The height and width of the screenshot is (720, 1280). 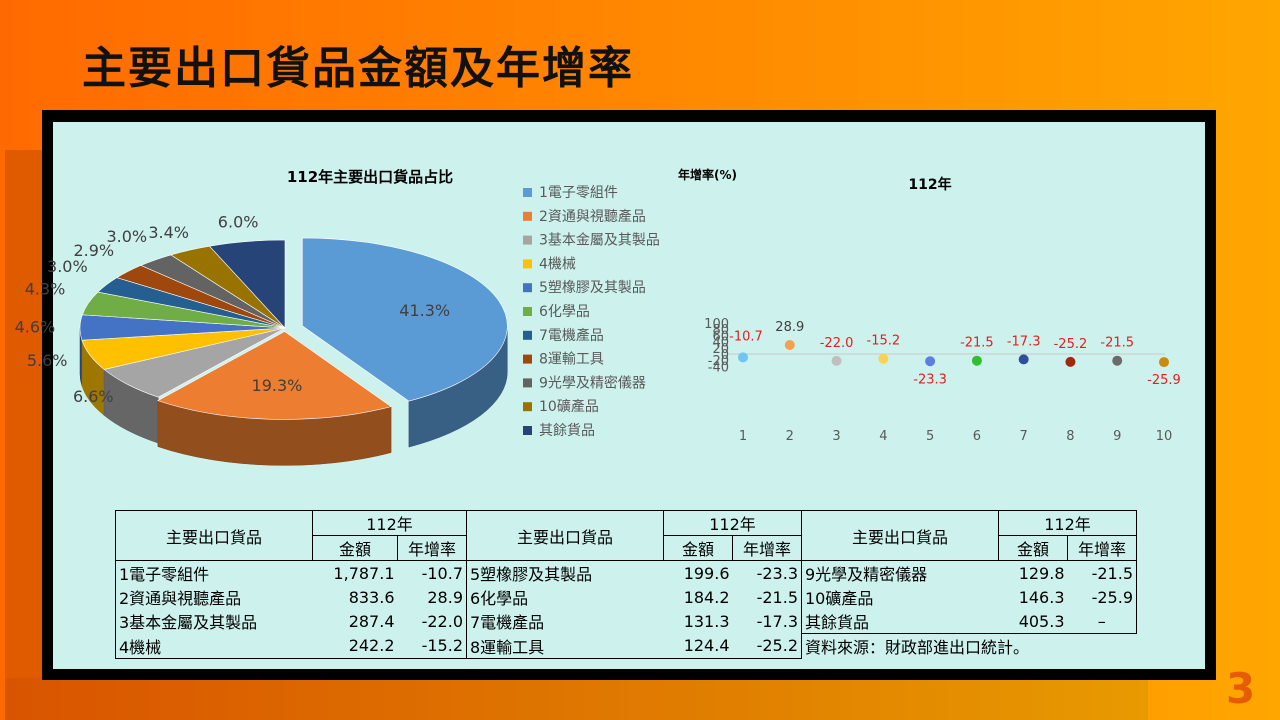 I want to click on table-cell-amount: 184.2, so click(x=706, y=597).